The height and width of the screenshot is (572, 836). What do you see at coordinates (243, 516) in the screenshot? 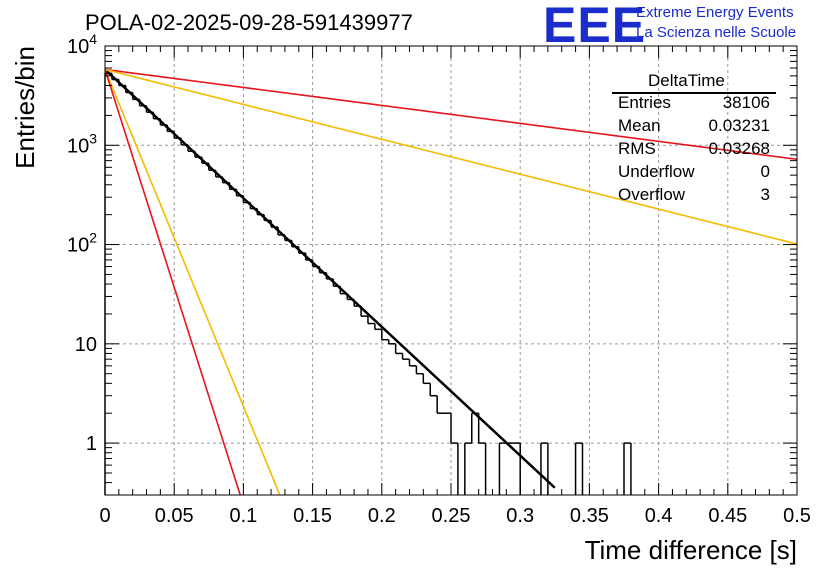
I see `x-tick-label: 0.1` at bounding box center [243, 516].